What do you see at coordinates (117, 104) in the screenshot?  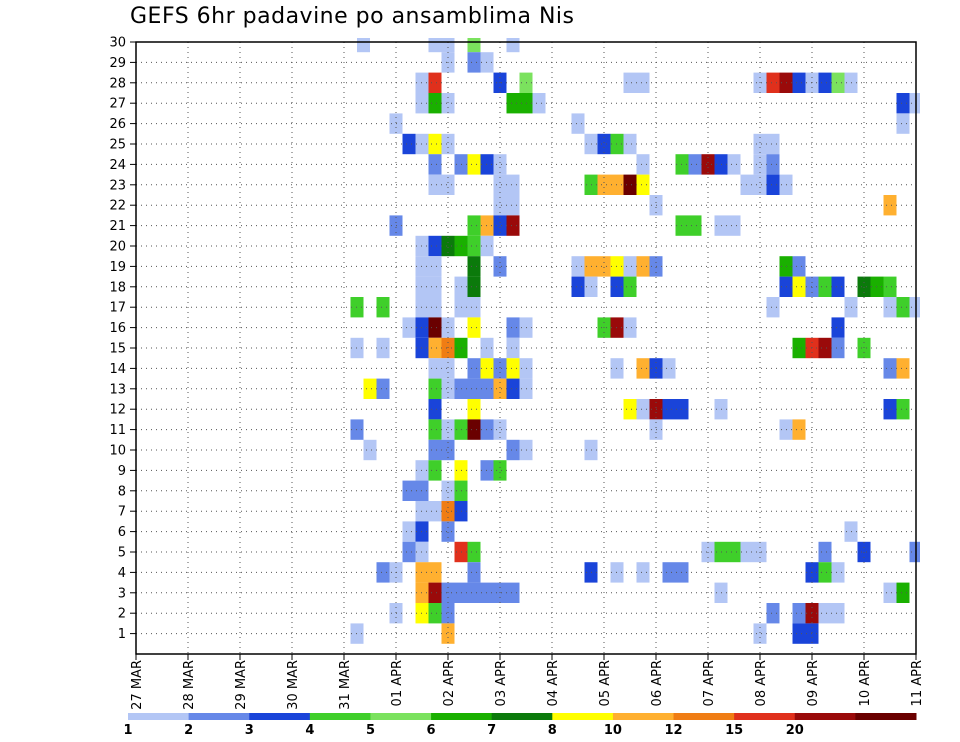 I see `y-tick-label: 27` at bounding box center [117, 104].